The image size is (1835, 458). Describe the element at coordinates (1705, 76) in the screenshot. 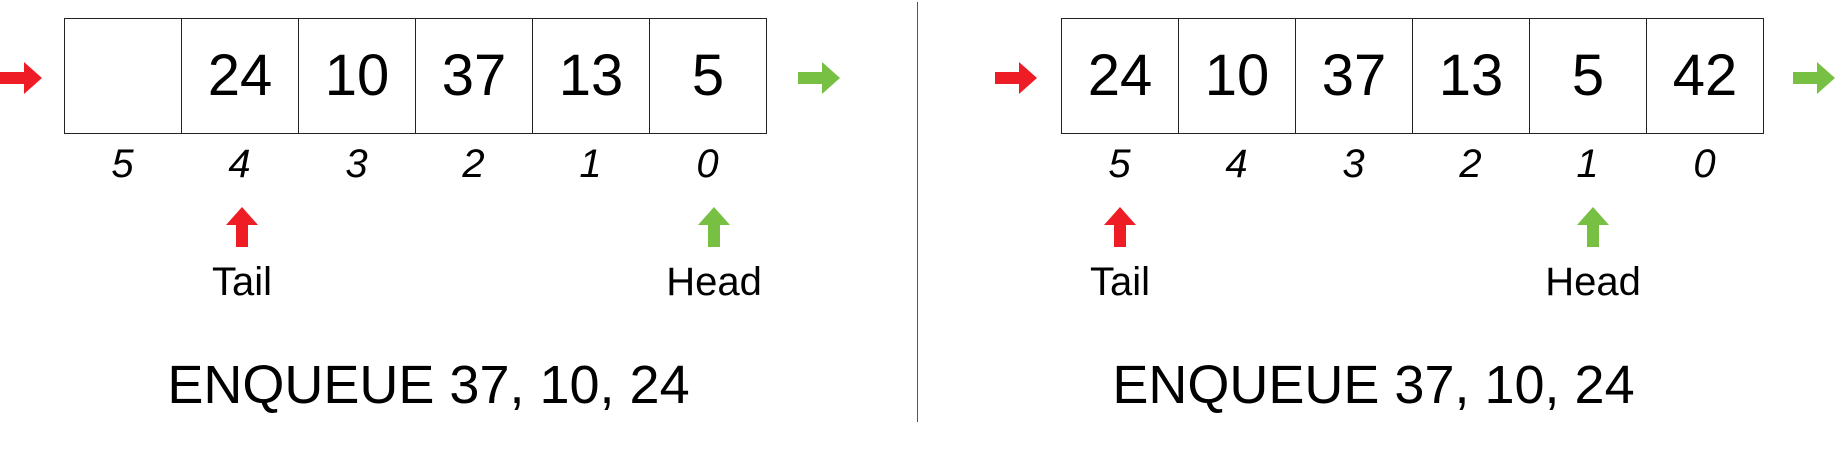

I see `queue-cell: 42` at that location.